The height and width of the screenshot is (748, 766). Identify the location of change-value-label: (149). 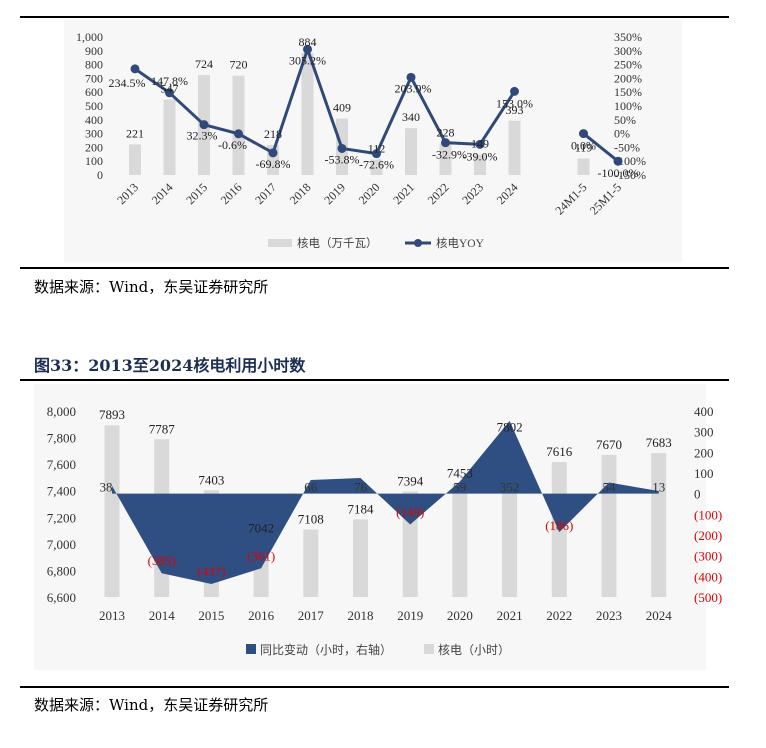
(410, 511).